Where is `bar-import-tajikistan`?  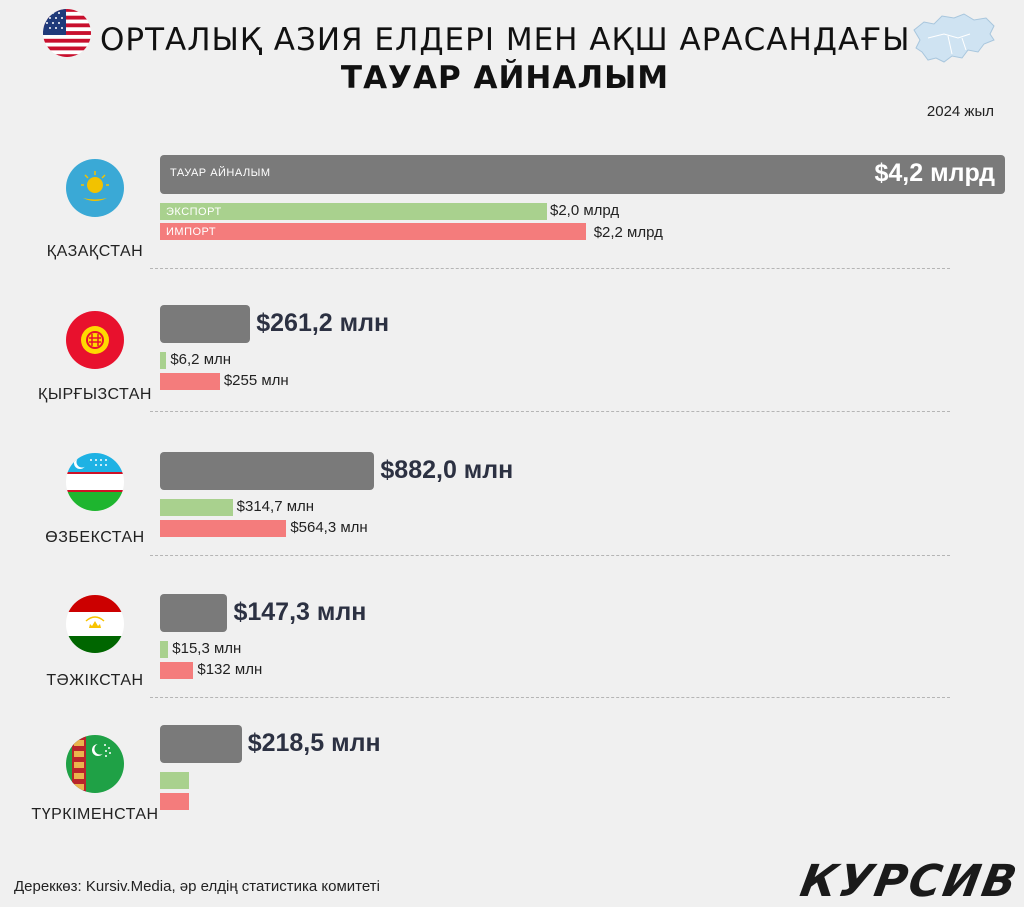
bar-import-tajikistan is located at coordinates (177, 670).